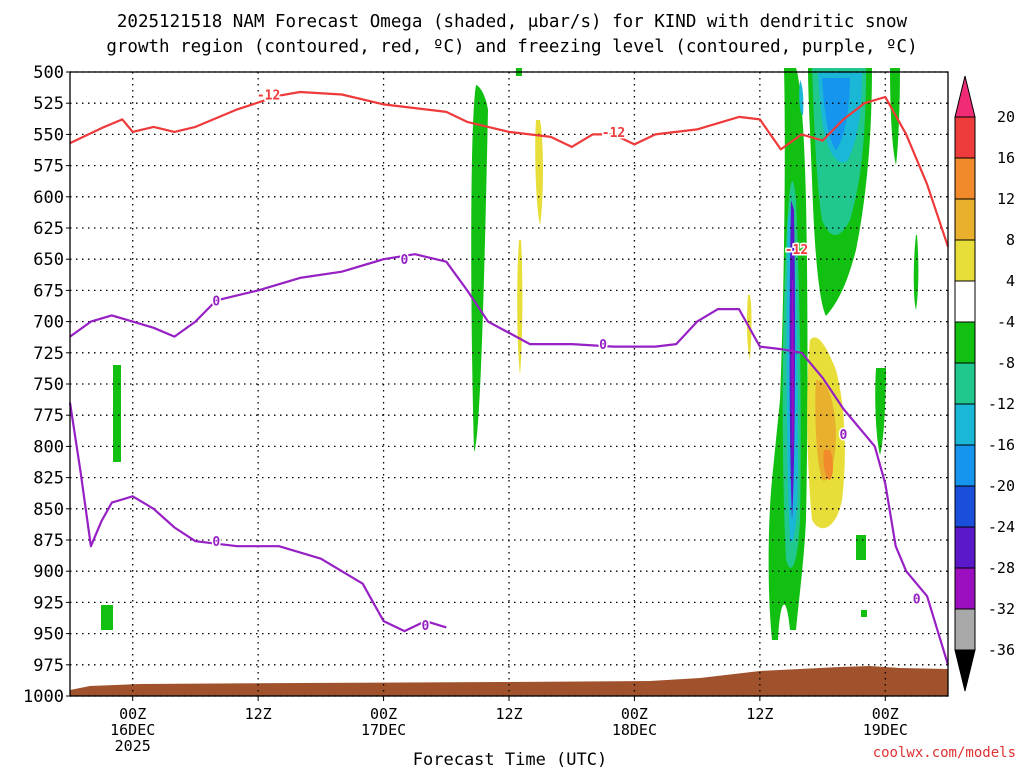 Image resolution: width=1024 pixels, height=768 pixels. I want to click on x-tick-label-78-1: 19DEC, so click(885, 730).